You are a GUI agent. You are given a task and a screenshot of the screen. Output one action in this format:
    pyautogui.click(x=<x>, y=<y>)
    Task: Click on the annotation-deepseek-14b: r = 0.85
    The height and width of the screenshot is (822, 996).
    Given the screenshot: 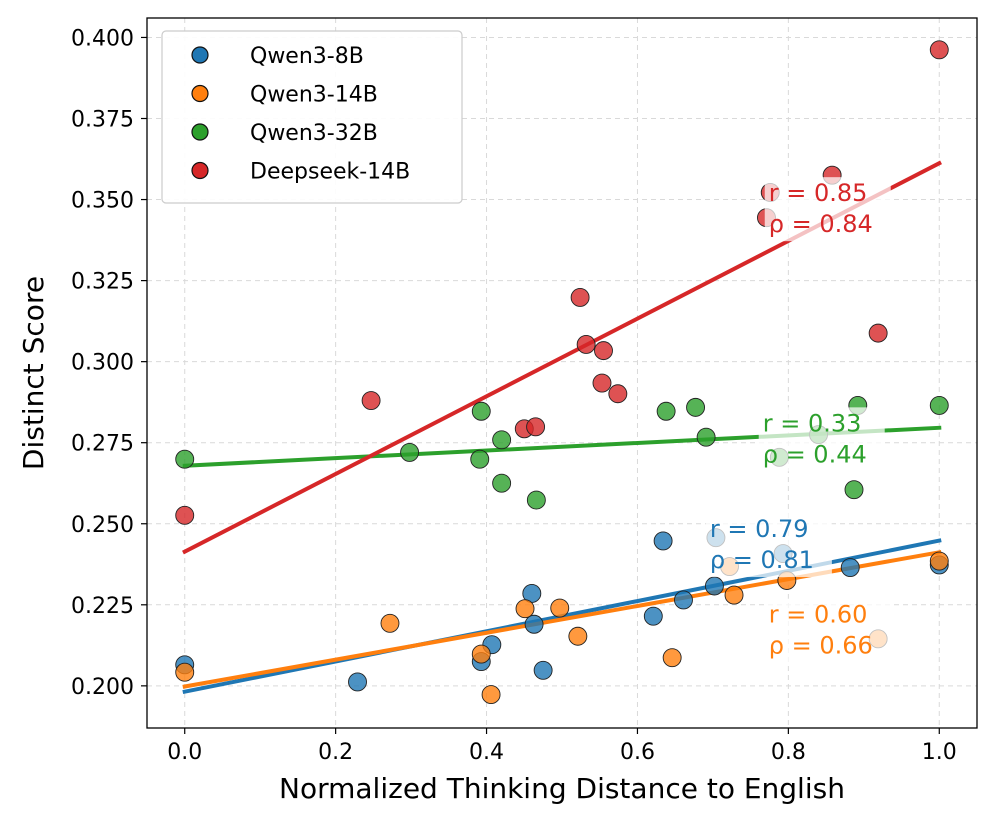 What is the action you would take?
    pyautogui.click(x=818, y=193)
    